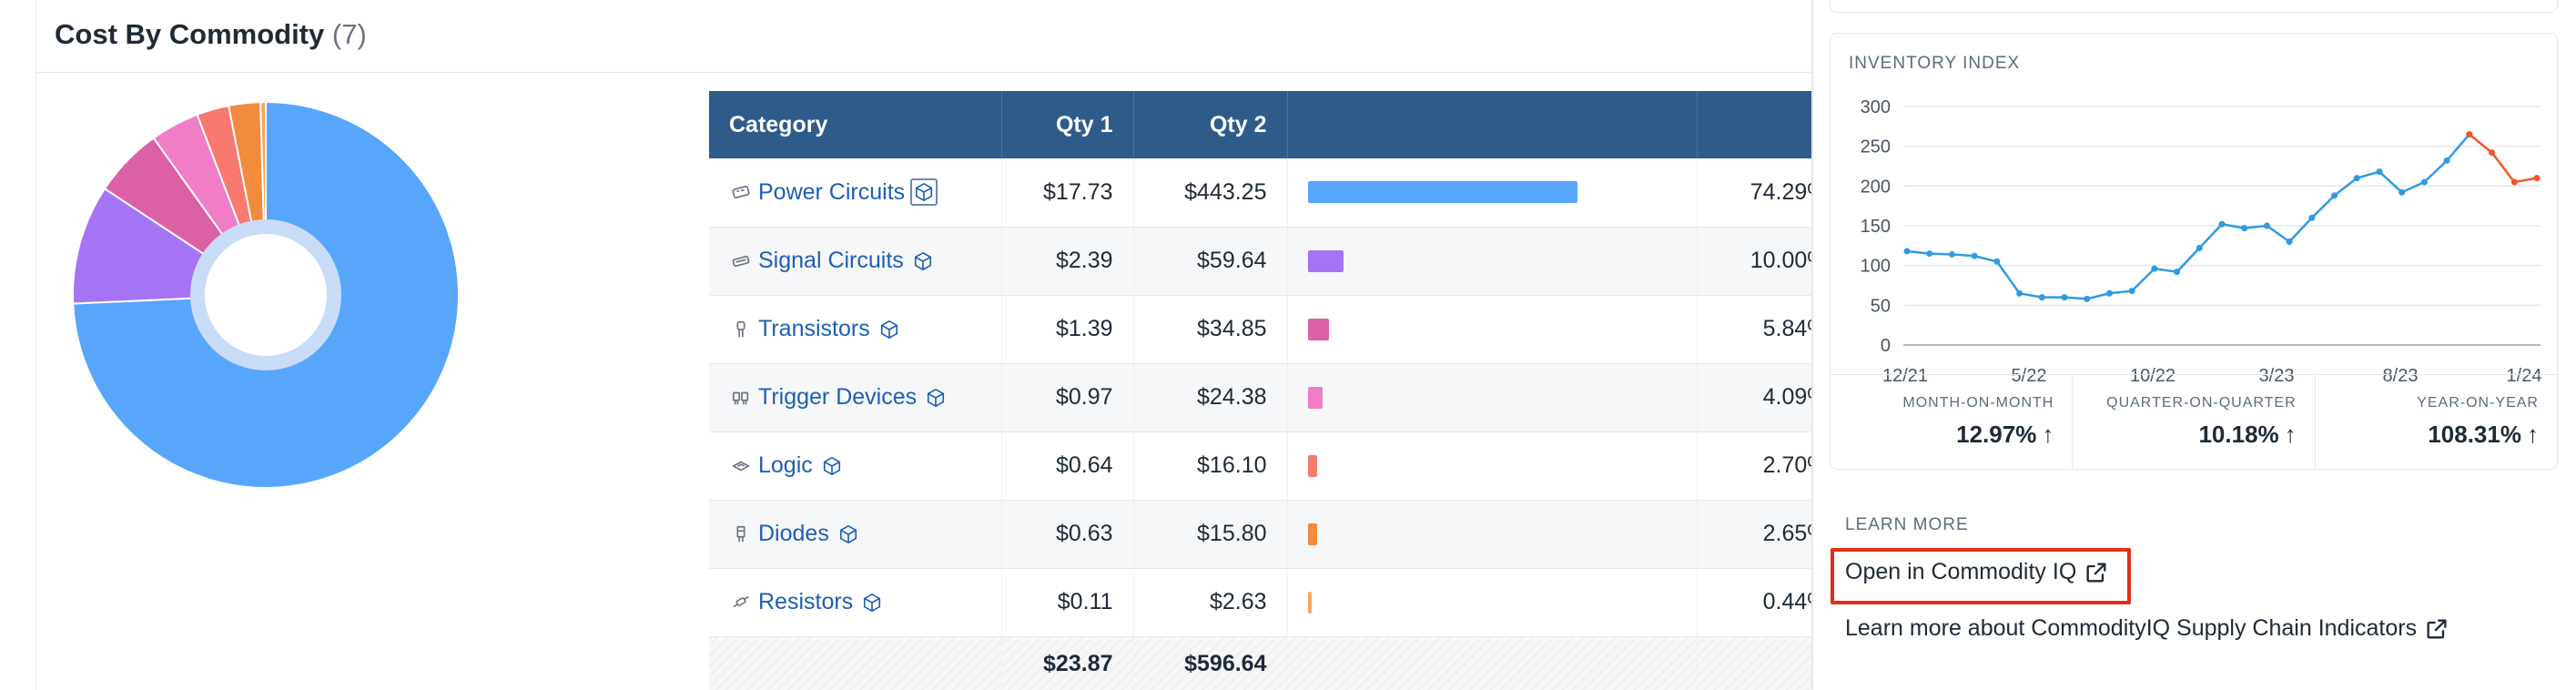 Image resolution: width=2576 pixels, height=690 pixels. What do you see at coordinates (1881, 306) in the screenshot?
I see `y-tick-label: 50` at bounding box center [1881, 306].